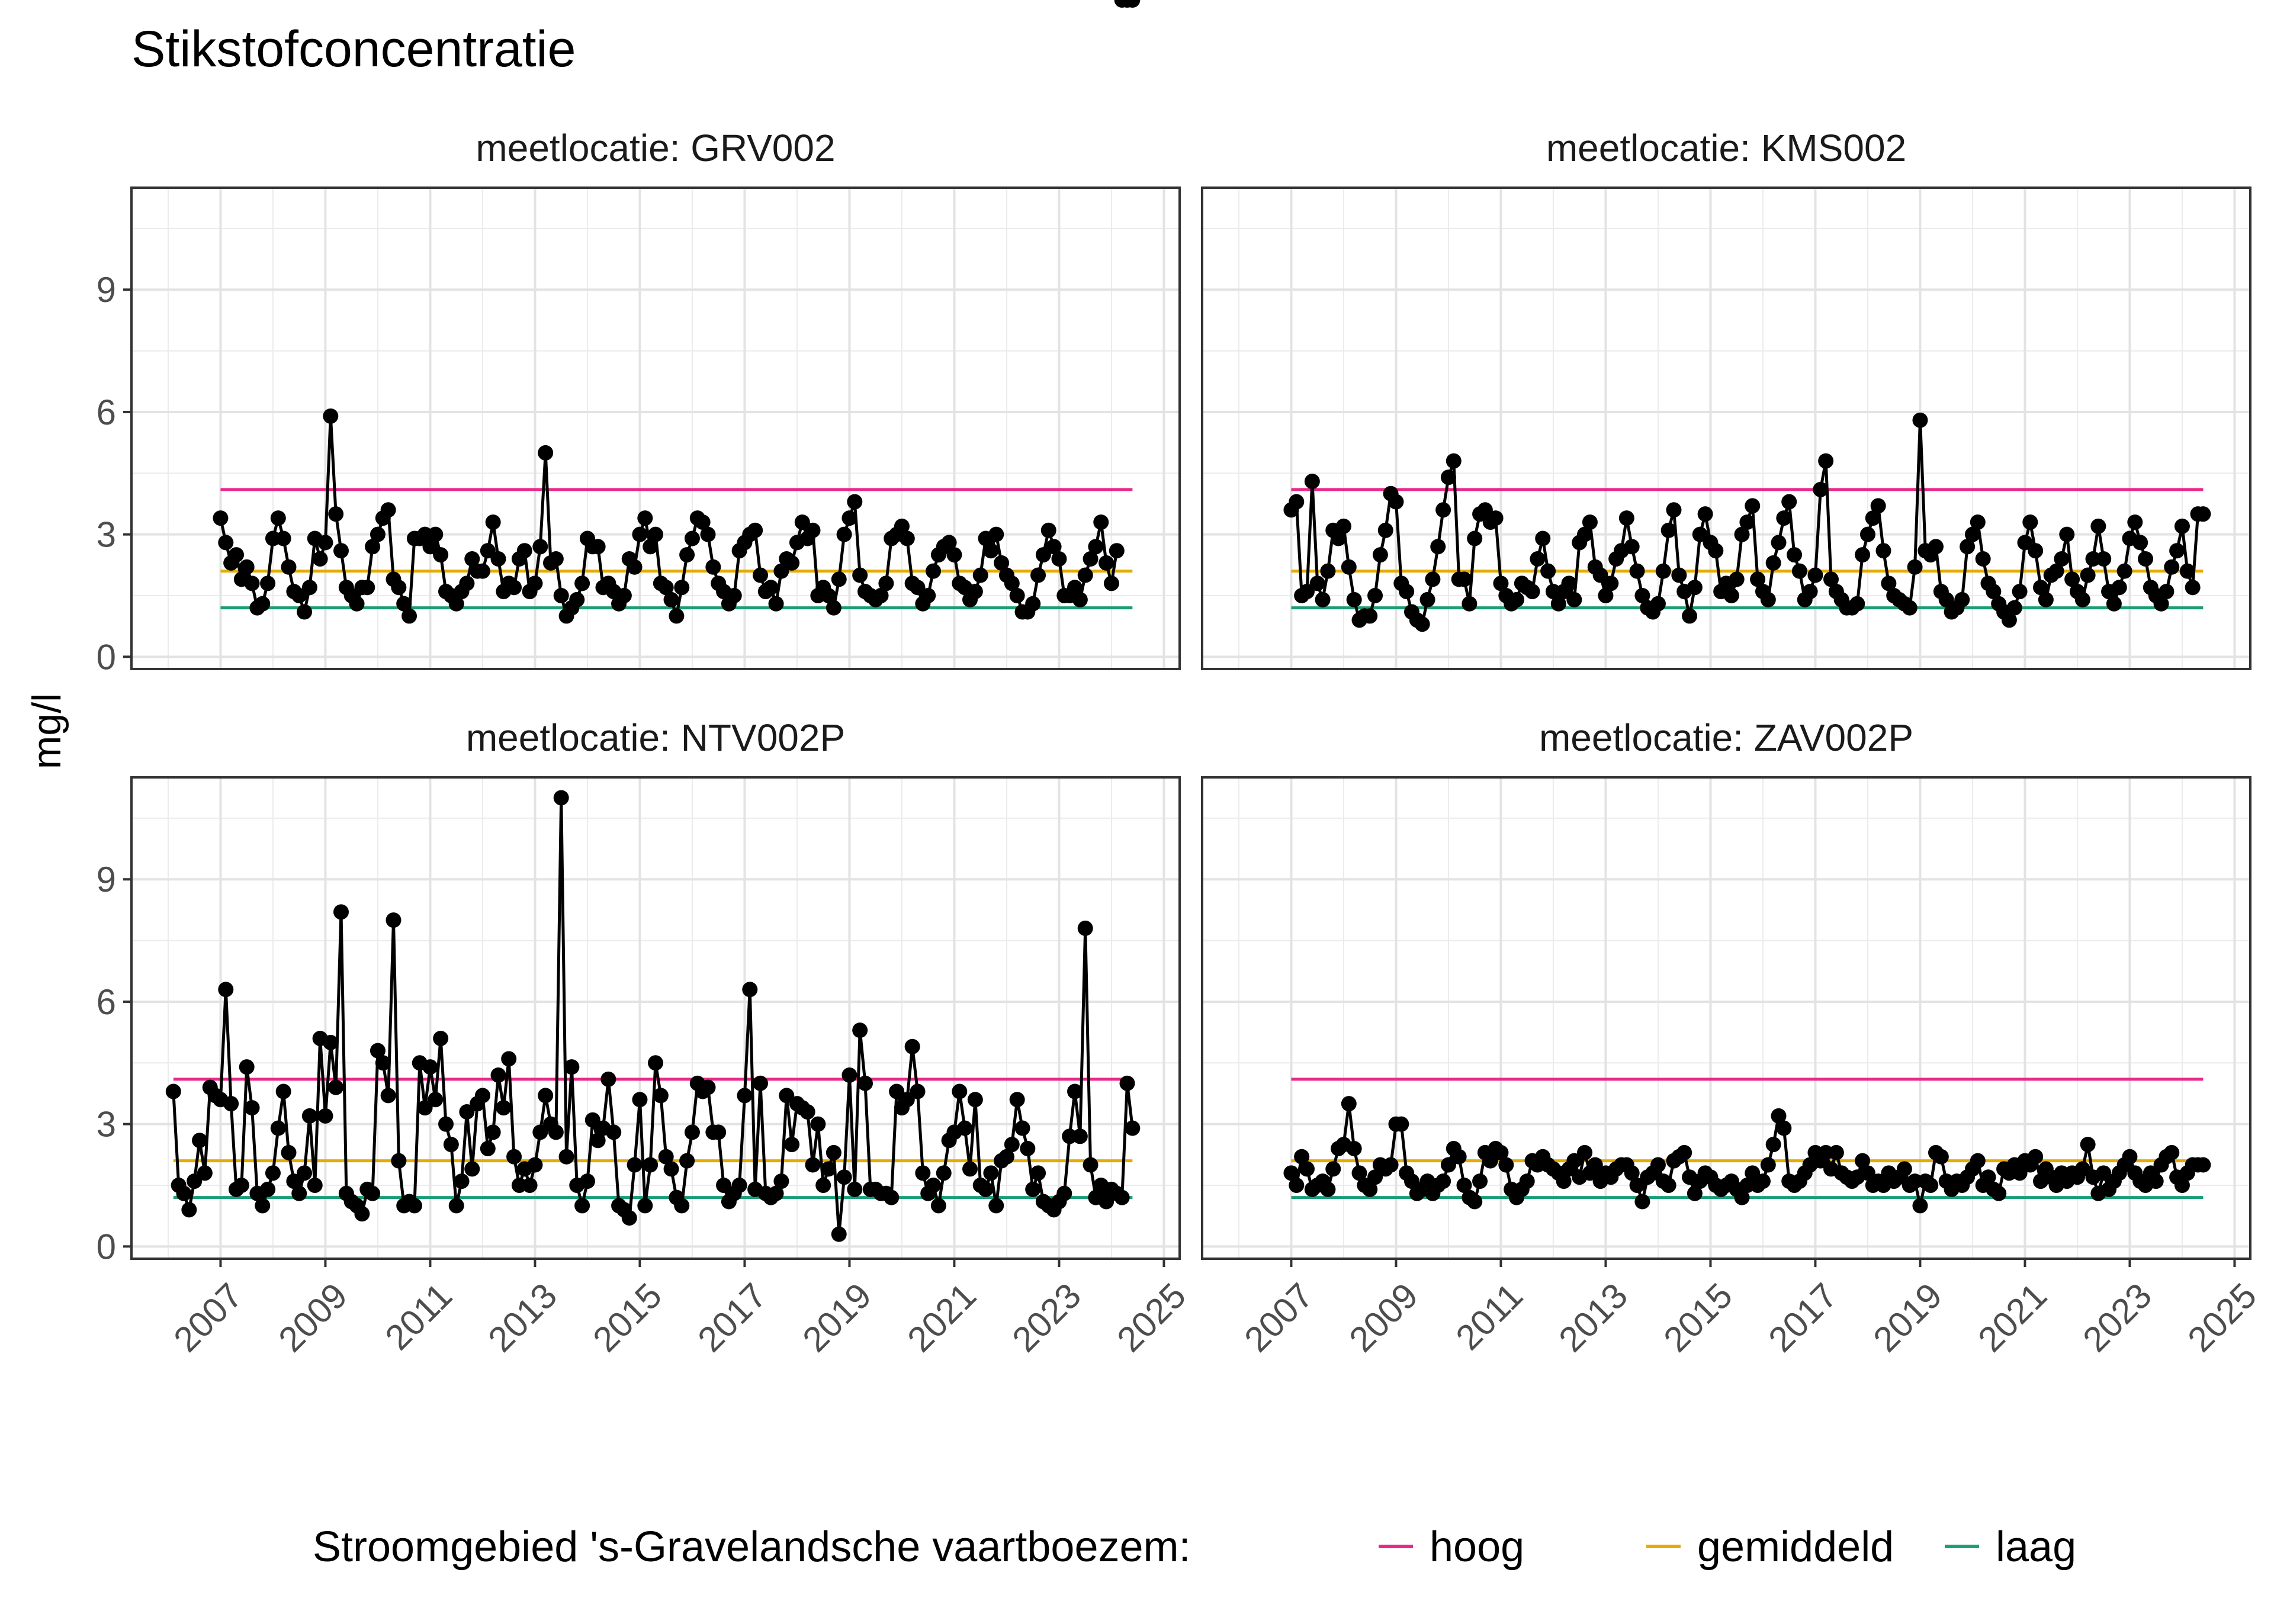 The height and width of the screenshot is (1624, 2274). Describe the element at coordinates (106, 657) in the screenshot. I see `y-tick-label: 0` at that location.